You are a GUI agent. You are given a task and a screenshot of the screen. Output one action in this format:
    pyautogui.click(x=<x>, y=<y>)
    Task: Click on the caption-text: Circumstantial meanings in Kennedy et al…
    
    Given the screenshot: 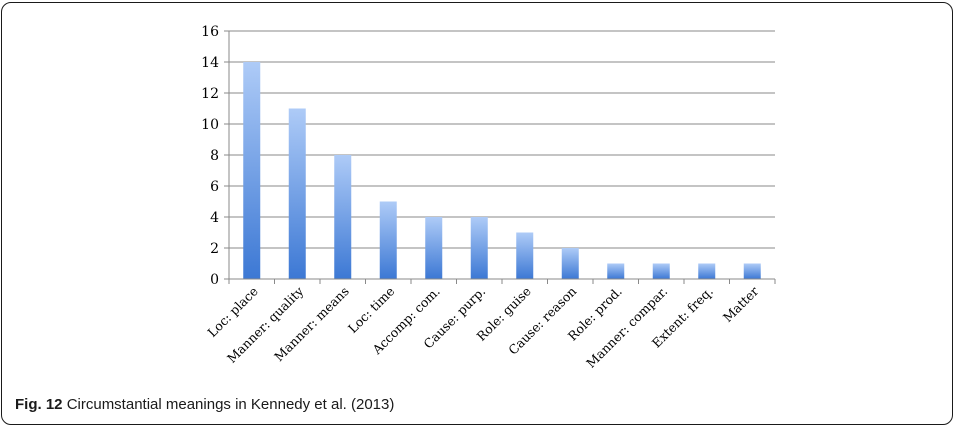 What is the action you would take?
    pyautogui.click(x=230, y=404)
    